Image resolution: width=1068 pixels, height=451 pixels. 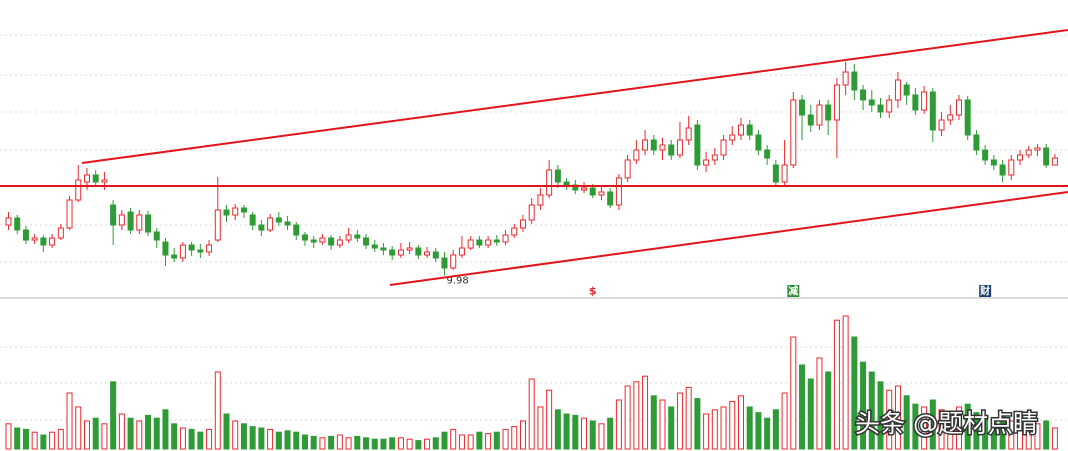 I want to click on event-label: 财, so click(x=984, y=291).